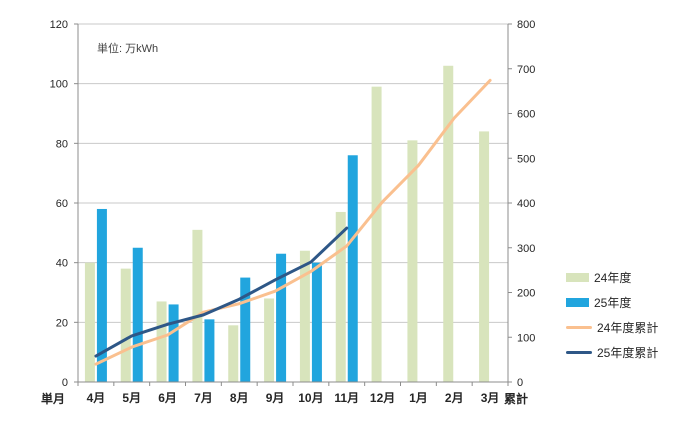 The width and height of the screenshot is (694, 436). What do you see at coordinates (526, 338) in the screenshot?
I see `right-tick-label: 100` at bounding box center [526, 338].